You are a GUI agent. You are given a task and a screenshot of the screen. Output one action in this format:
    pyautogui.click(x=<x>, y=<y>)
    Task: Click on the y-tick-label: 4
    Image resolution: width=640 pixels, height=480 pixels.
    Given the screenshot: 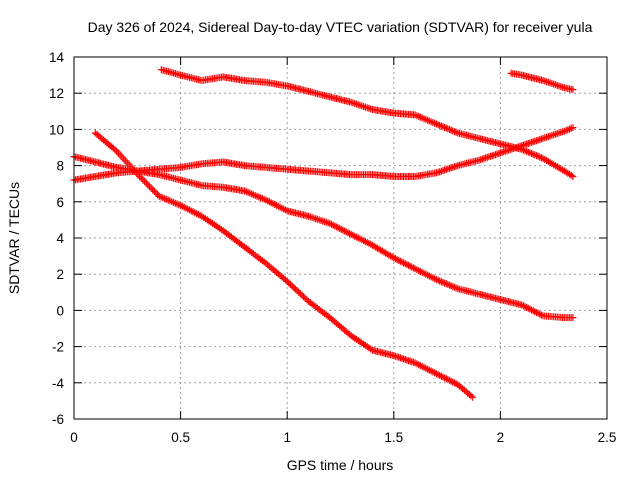 What is the action you would take?
    pyautogui.click(x=60, y=238)
    